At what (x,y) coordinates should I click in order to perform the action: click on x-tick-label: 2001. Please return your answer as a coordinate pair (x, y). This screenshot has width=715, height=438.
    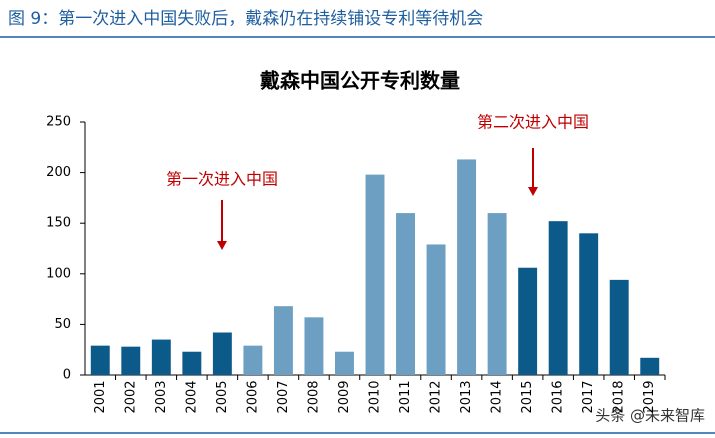
    Looking at the image, I should click on (100, 396).